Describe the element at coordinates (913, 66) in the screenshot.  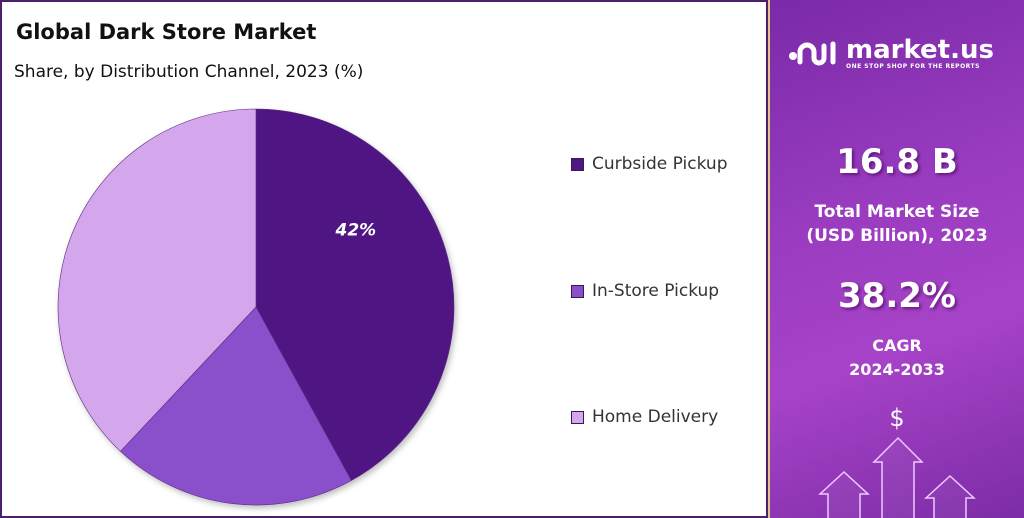
I see `brand-tagline: ONE STOP SHOP FOR THE REPORTS` at that location.